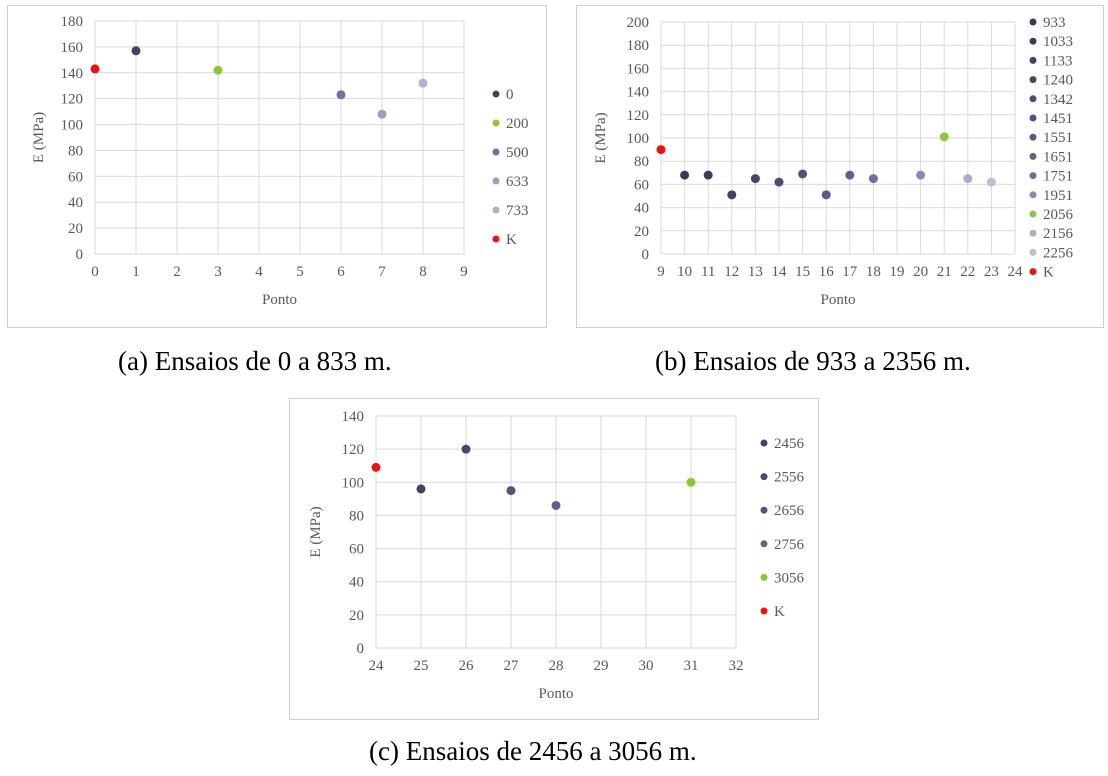 This screenshot has width=1108, height=776. Describe the element at coordinates (802, 272) in the screenshot. I see `x-tick-label: 15` at that location.